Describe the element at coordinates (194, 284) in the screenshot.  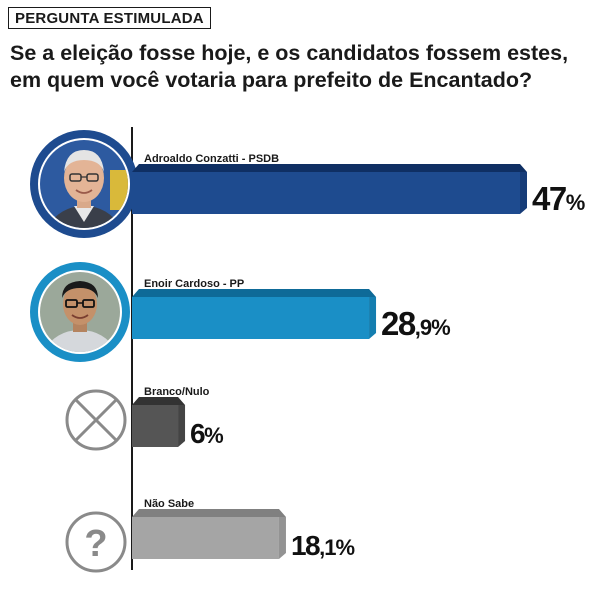
I see `bar-label-2: Enoir Cardoso - PP` at that location.